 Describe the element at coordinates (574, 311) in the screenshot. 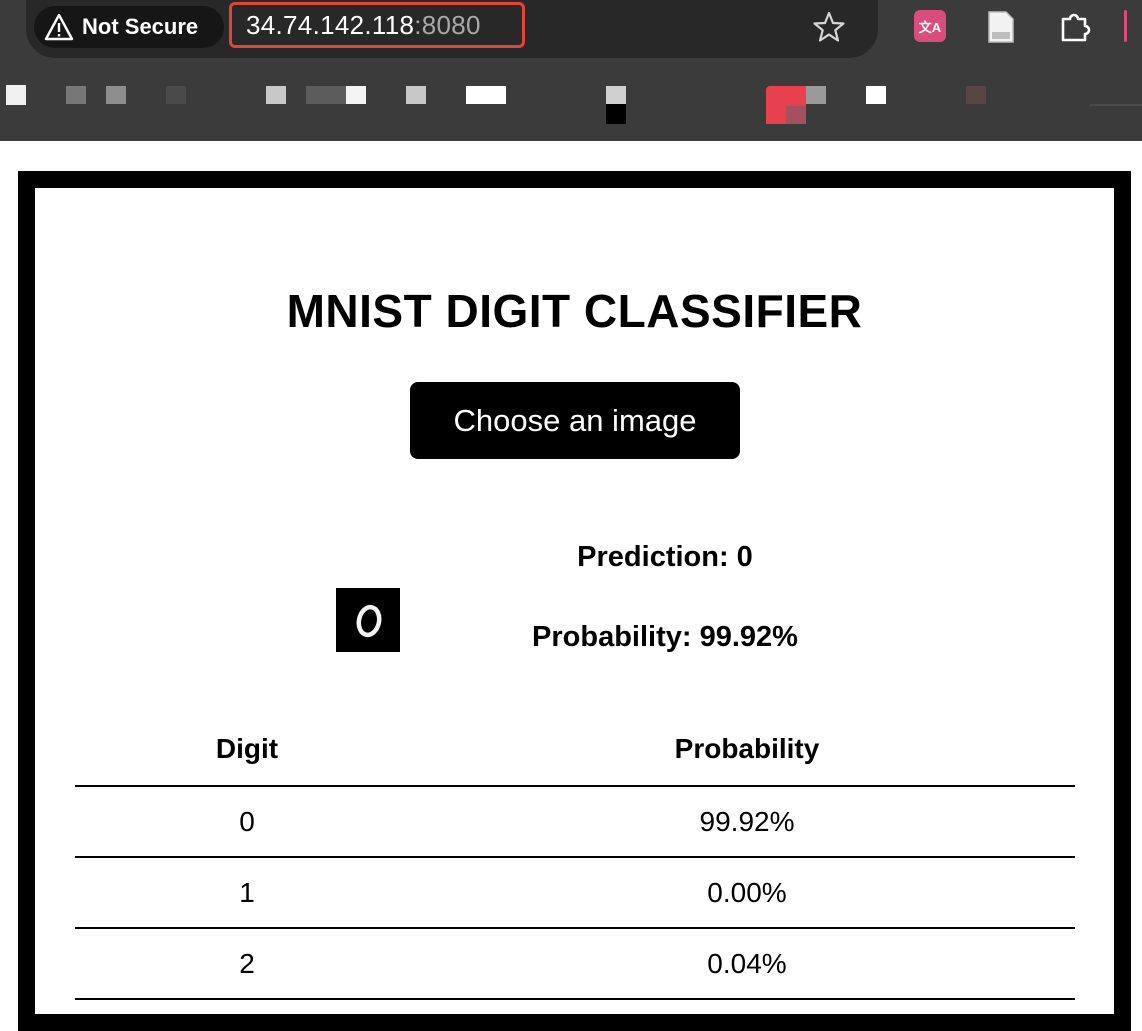

I see `page-title: MNIST DIGIT CLASSIFIER` at that location.